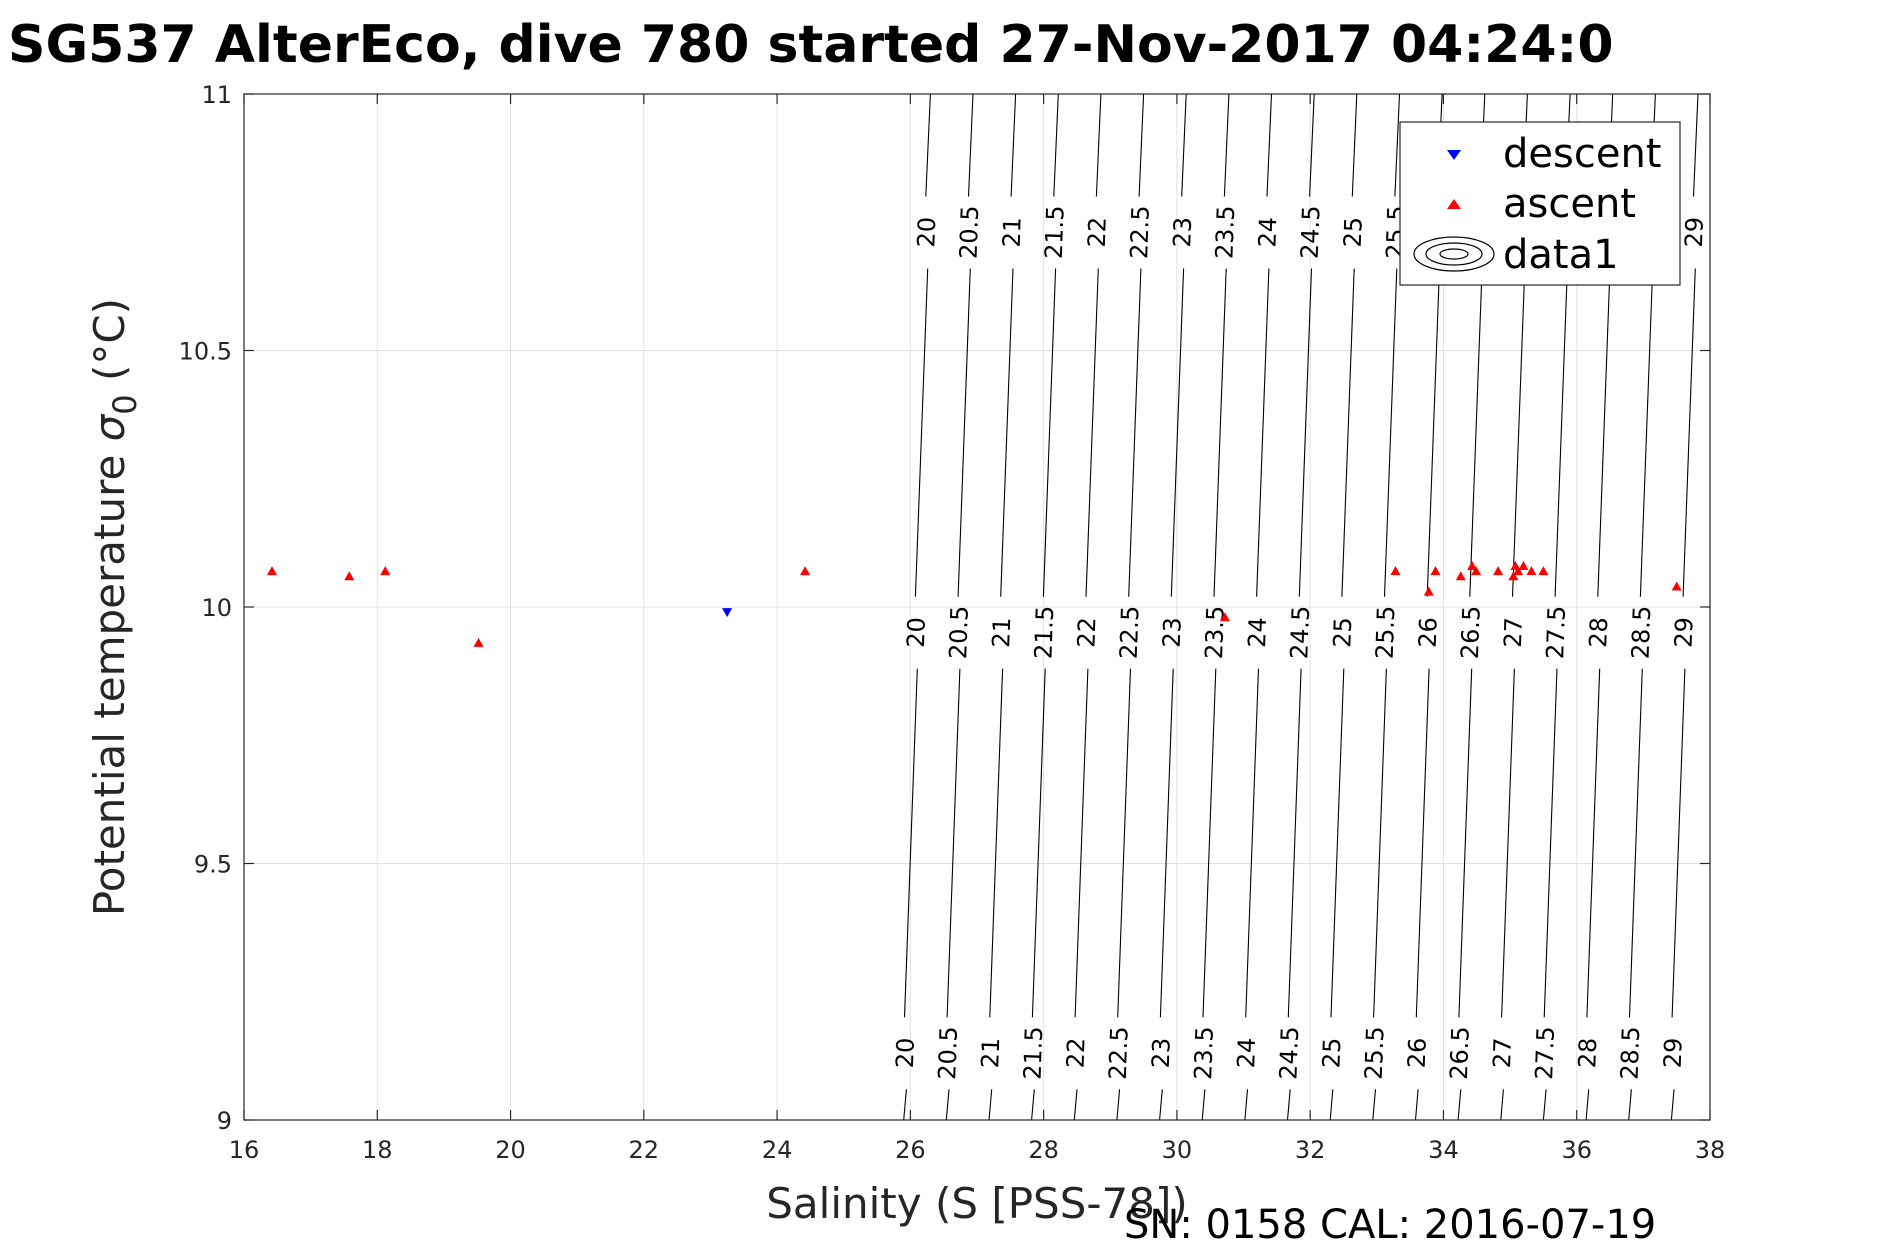 The image size is (1890, 1260). Describe the element at coordinates (1576, 1150) in the screenshot. I see `x-tick-label: 36` at that location.